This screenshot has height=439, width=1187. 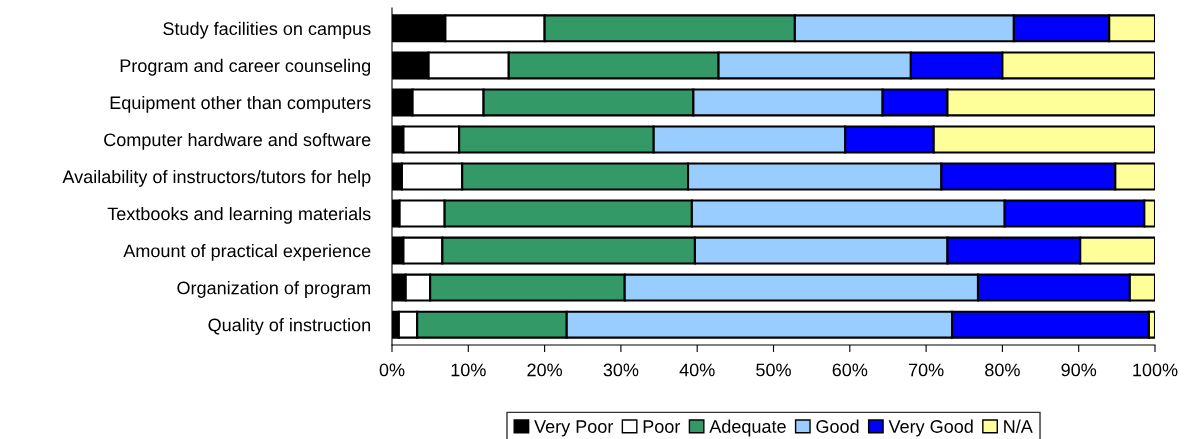 I want to click on y-tick-label: Amount of practical experience, so click(x=247, y=252).